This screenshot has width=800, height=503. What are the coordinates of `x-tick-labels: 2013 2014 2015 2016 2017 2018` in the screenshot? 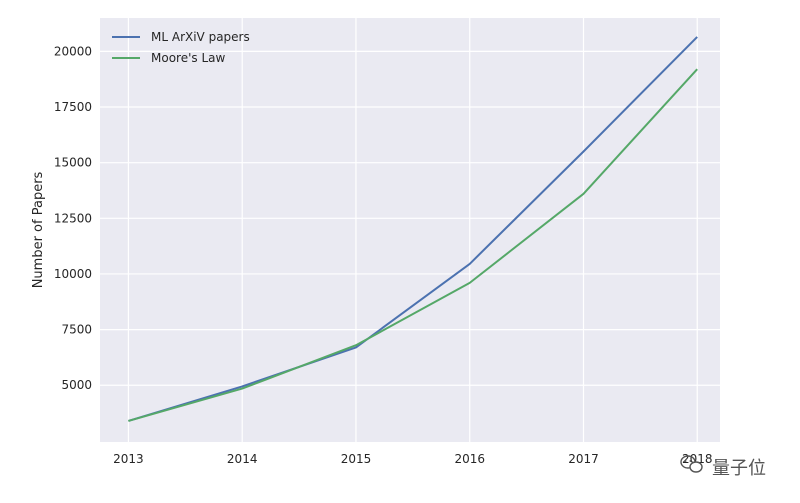 It's located at (412, 459).